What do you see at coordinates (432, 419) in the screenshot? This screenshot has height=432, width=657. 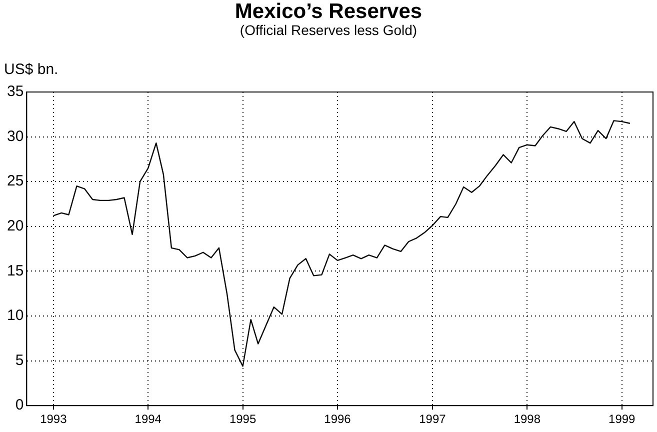 I see `x-tick-label: 1997` at bounding box center [432, 419].